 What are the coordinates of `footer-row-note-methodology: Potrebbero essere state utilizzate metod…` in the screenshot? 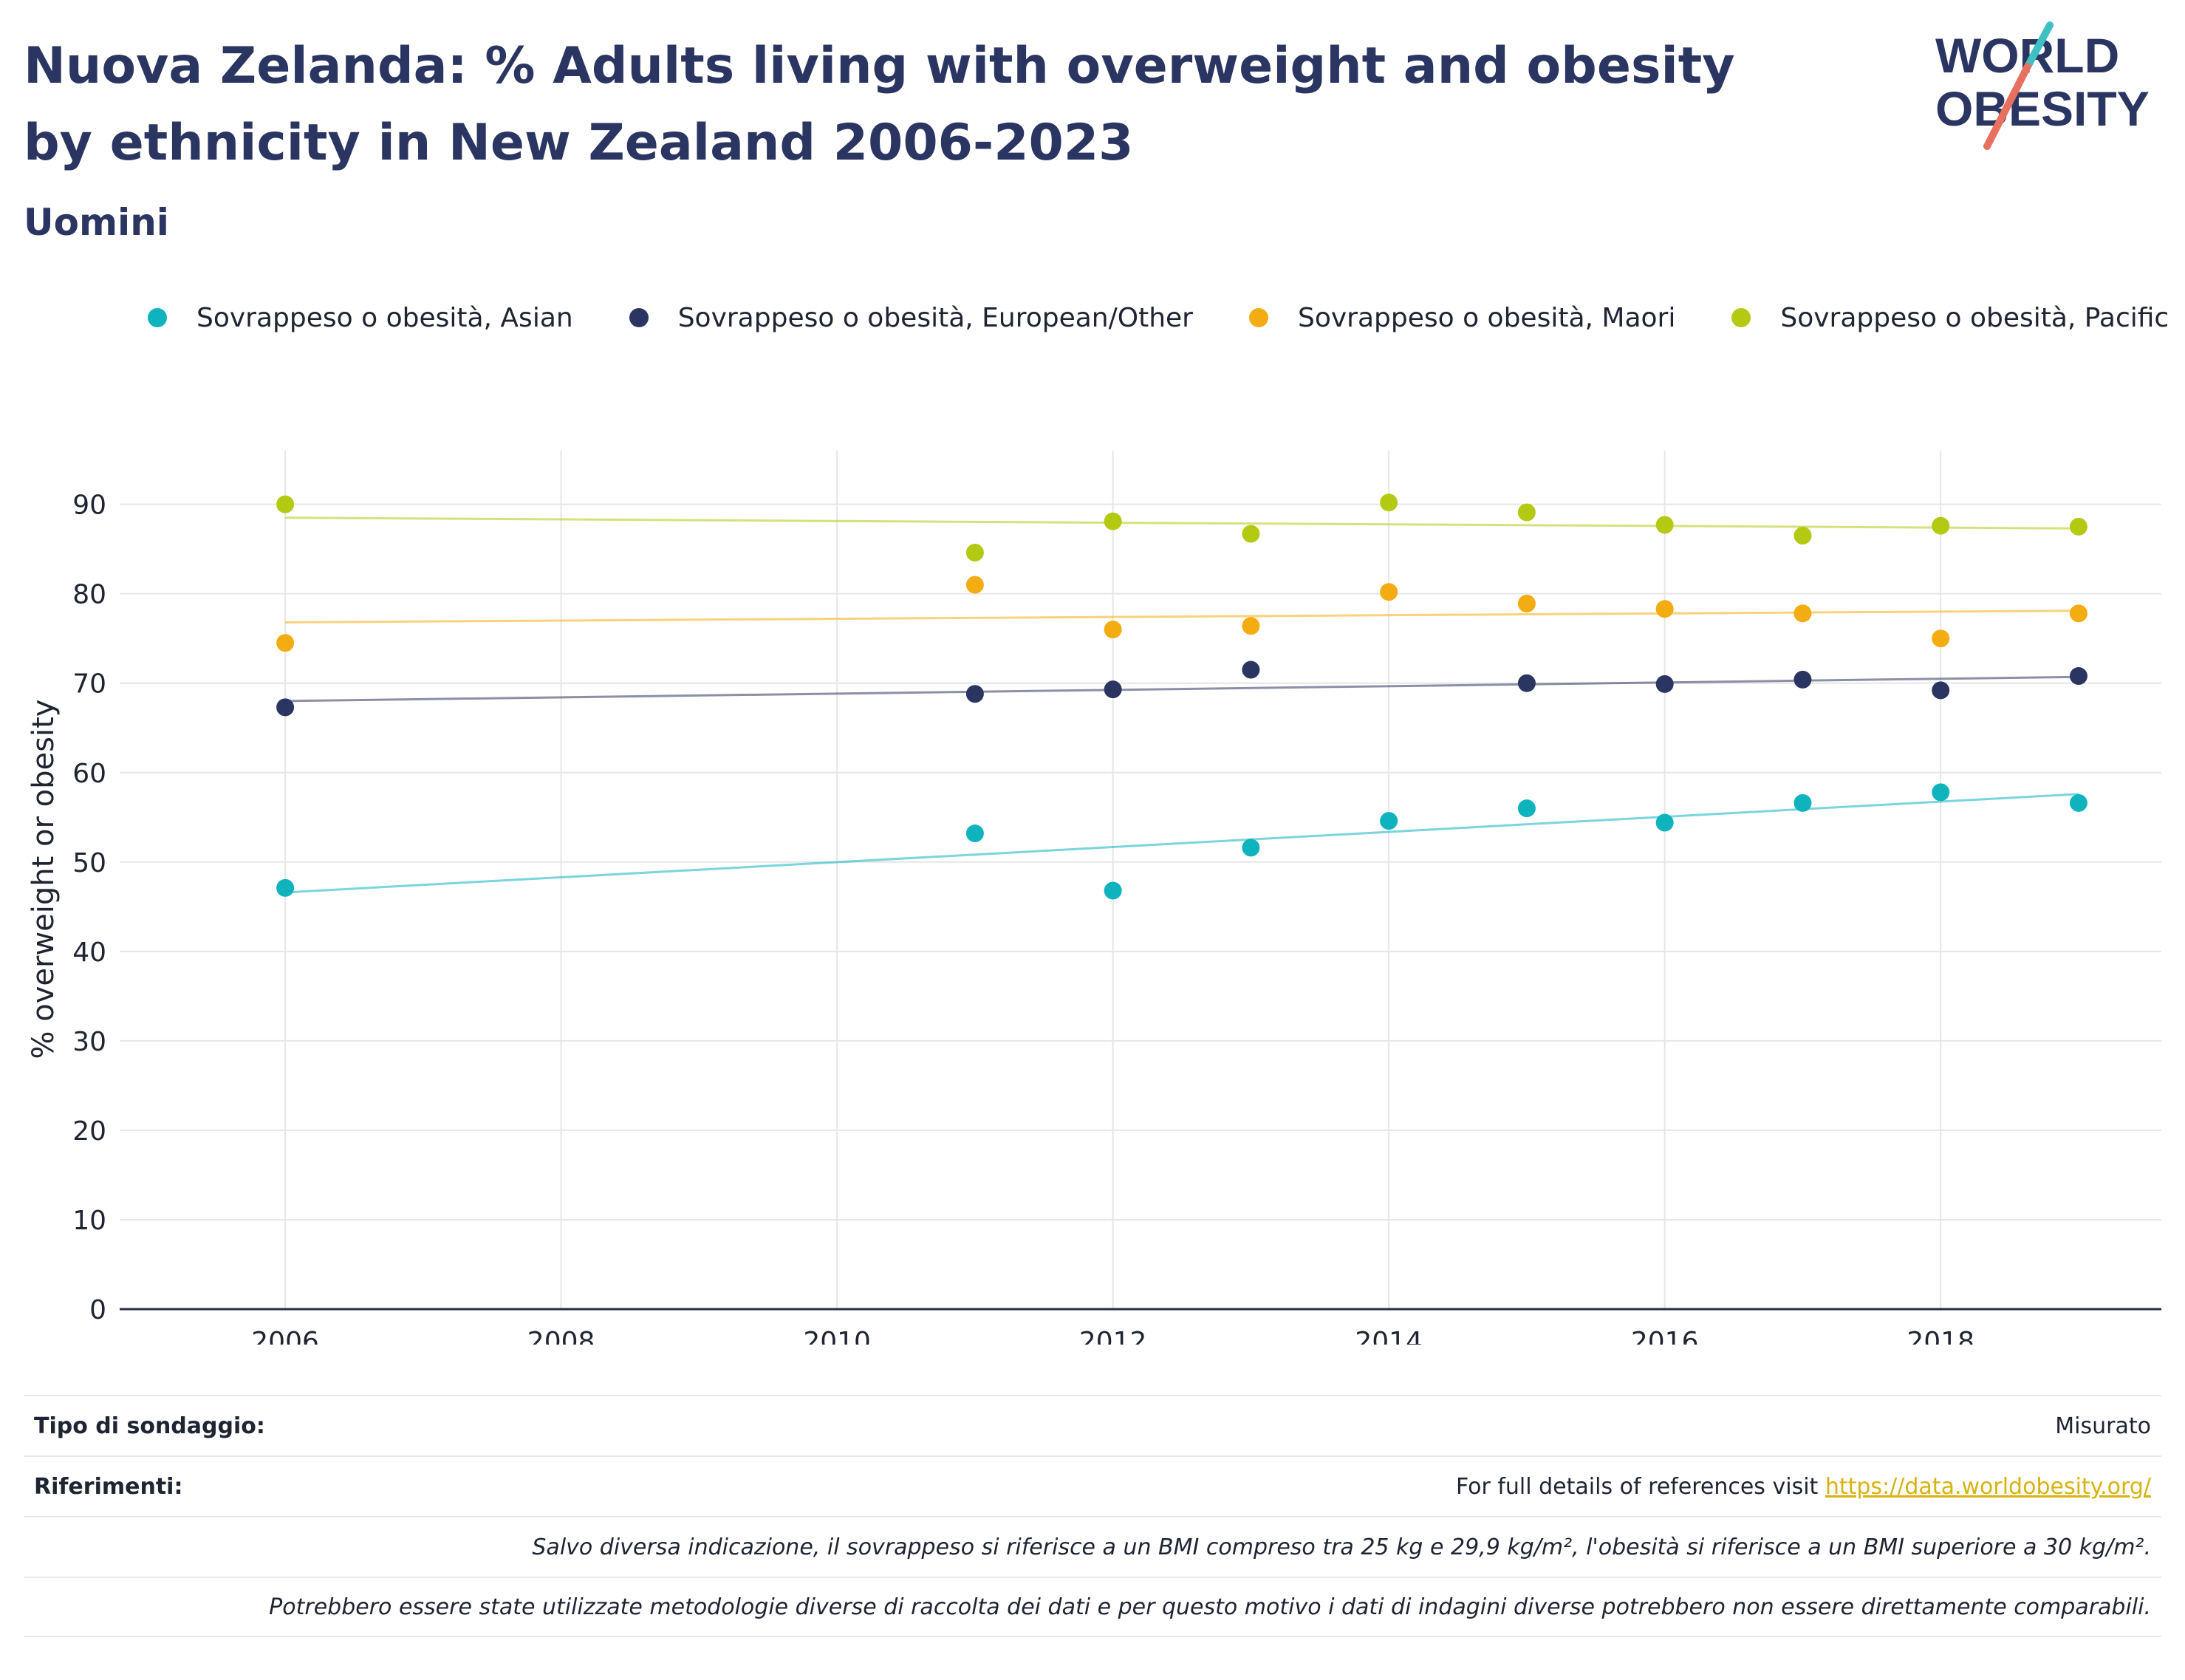 It's located at (1092, 1607).